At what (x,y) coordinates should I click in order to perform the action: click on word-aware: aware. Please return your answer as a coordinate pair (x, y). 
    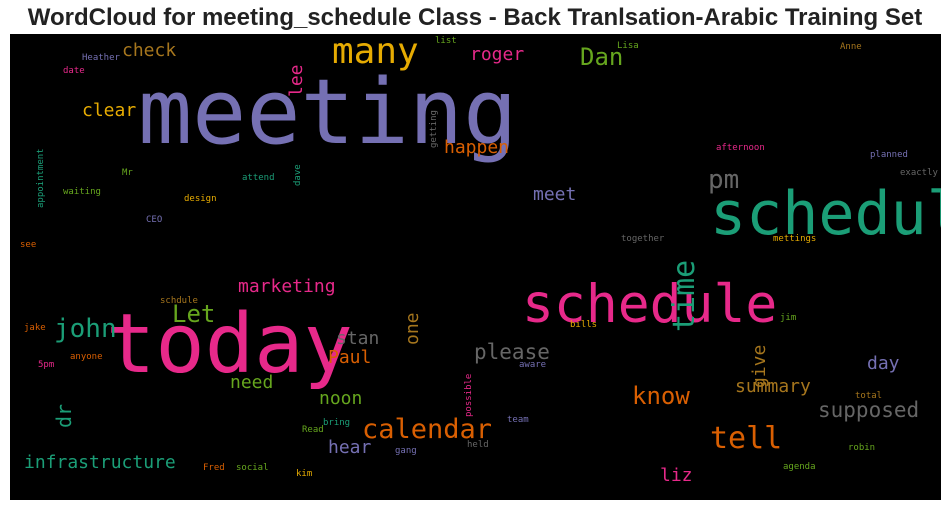
    Looking at the image, I should click on (533, 365).